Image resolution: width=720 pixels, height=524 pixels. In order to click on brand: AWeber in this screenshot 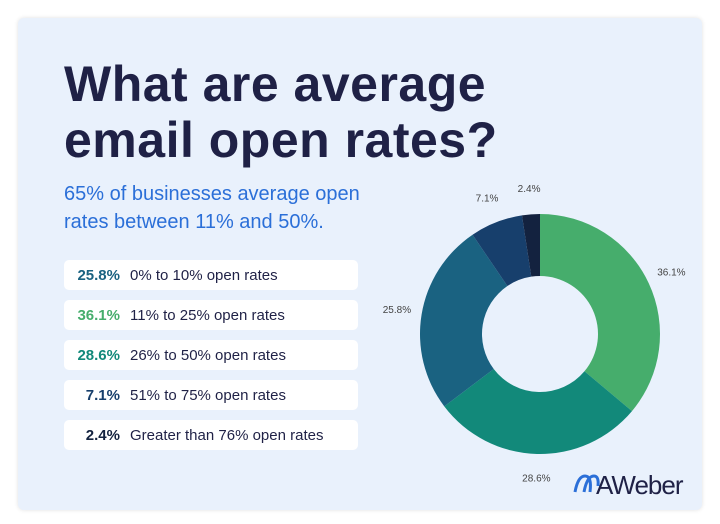, I will do `click(639, 485)`.